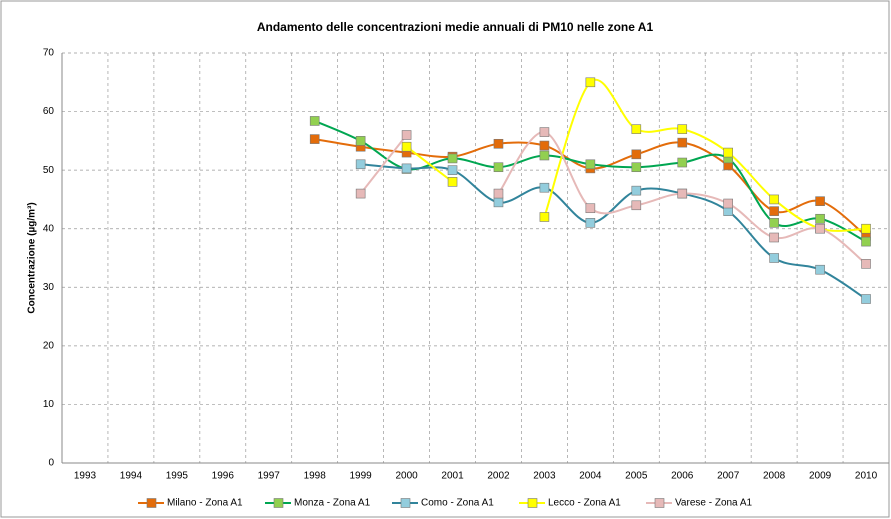  I want to click on x-tick-label: 1998, so click(315, 476).